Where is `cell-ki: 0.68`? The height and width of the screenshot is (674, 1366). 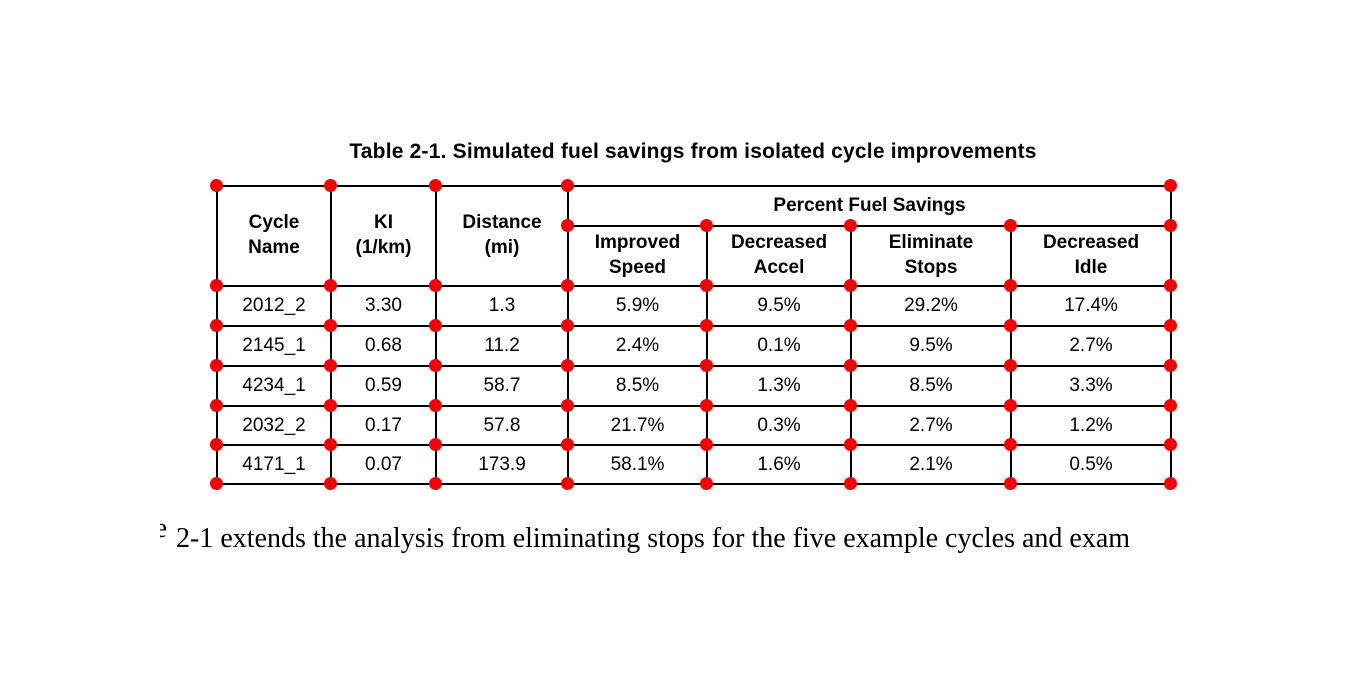 cell-ki: 0.68 is located at coordinates (383, 346).